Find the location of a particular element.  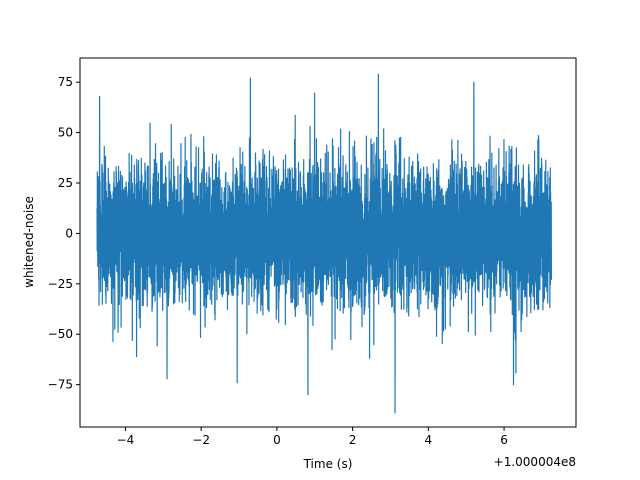

x-tick-label: 0 is located at coordinates (277, 440).